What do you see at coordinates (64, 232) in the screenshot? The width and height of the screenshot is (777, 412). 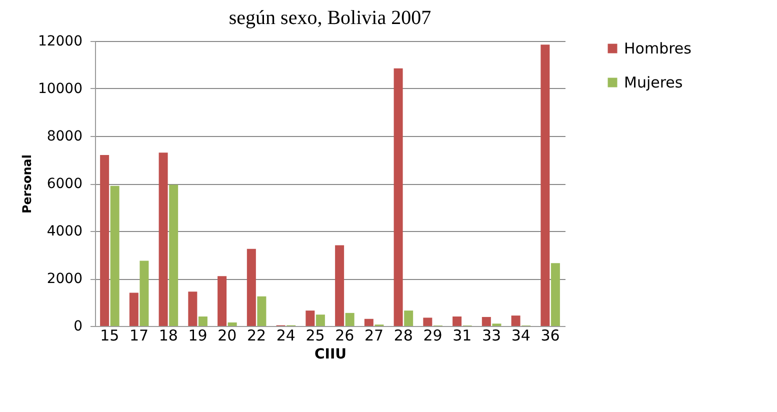 I see `y-tick-label: 4000` at bounding box center [64, 232].